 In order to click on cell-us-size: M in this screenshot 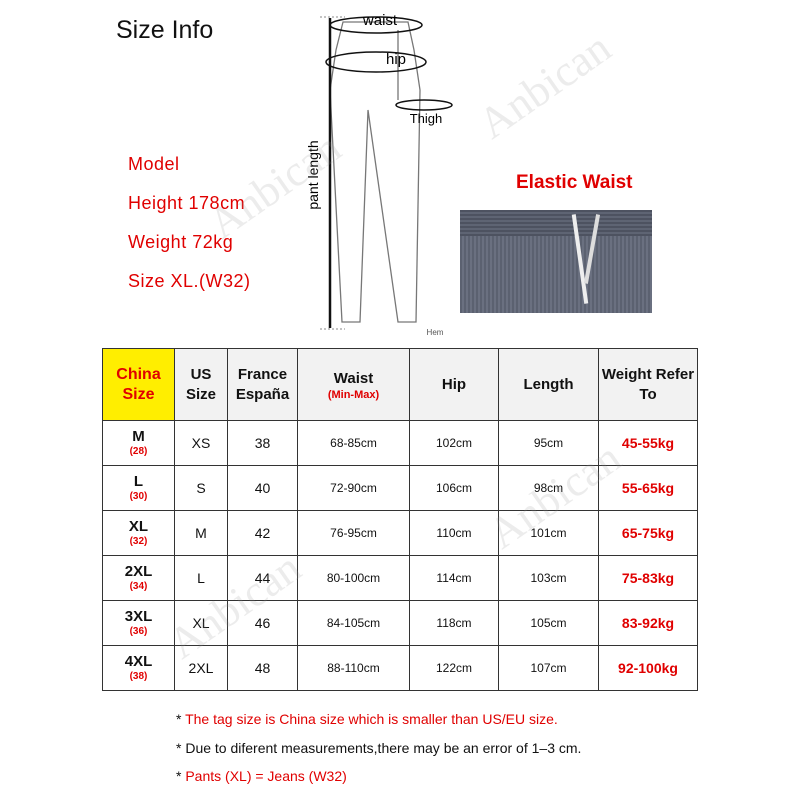, I will do `click(201, 533)`.